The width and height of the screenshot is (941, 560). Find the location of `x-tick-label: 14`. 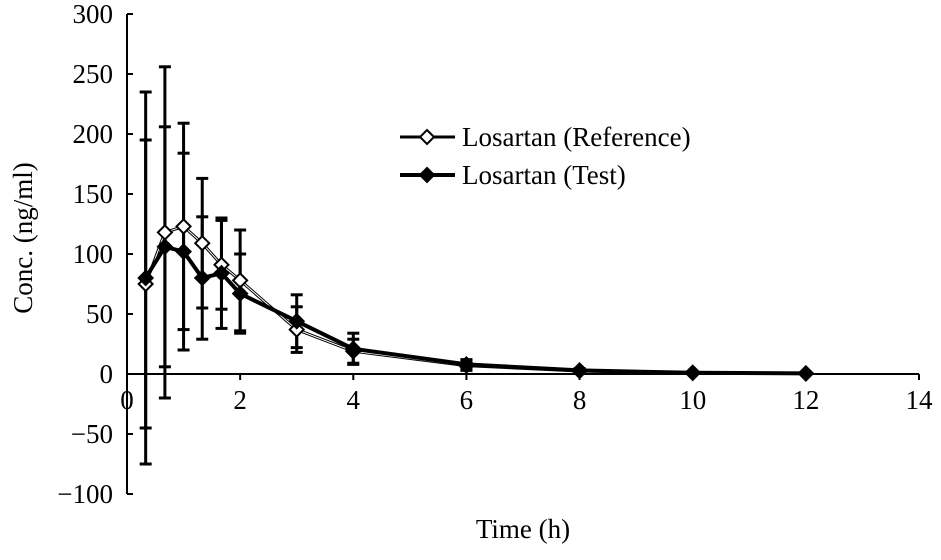

x-tick-label: 14 is located at coordinates (920, 400).